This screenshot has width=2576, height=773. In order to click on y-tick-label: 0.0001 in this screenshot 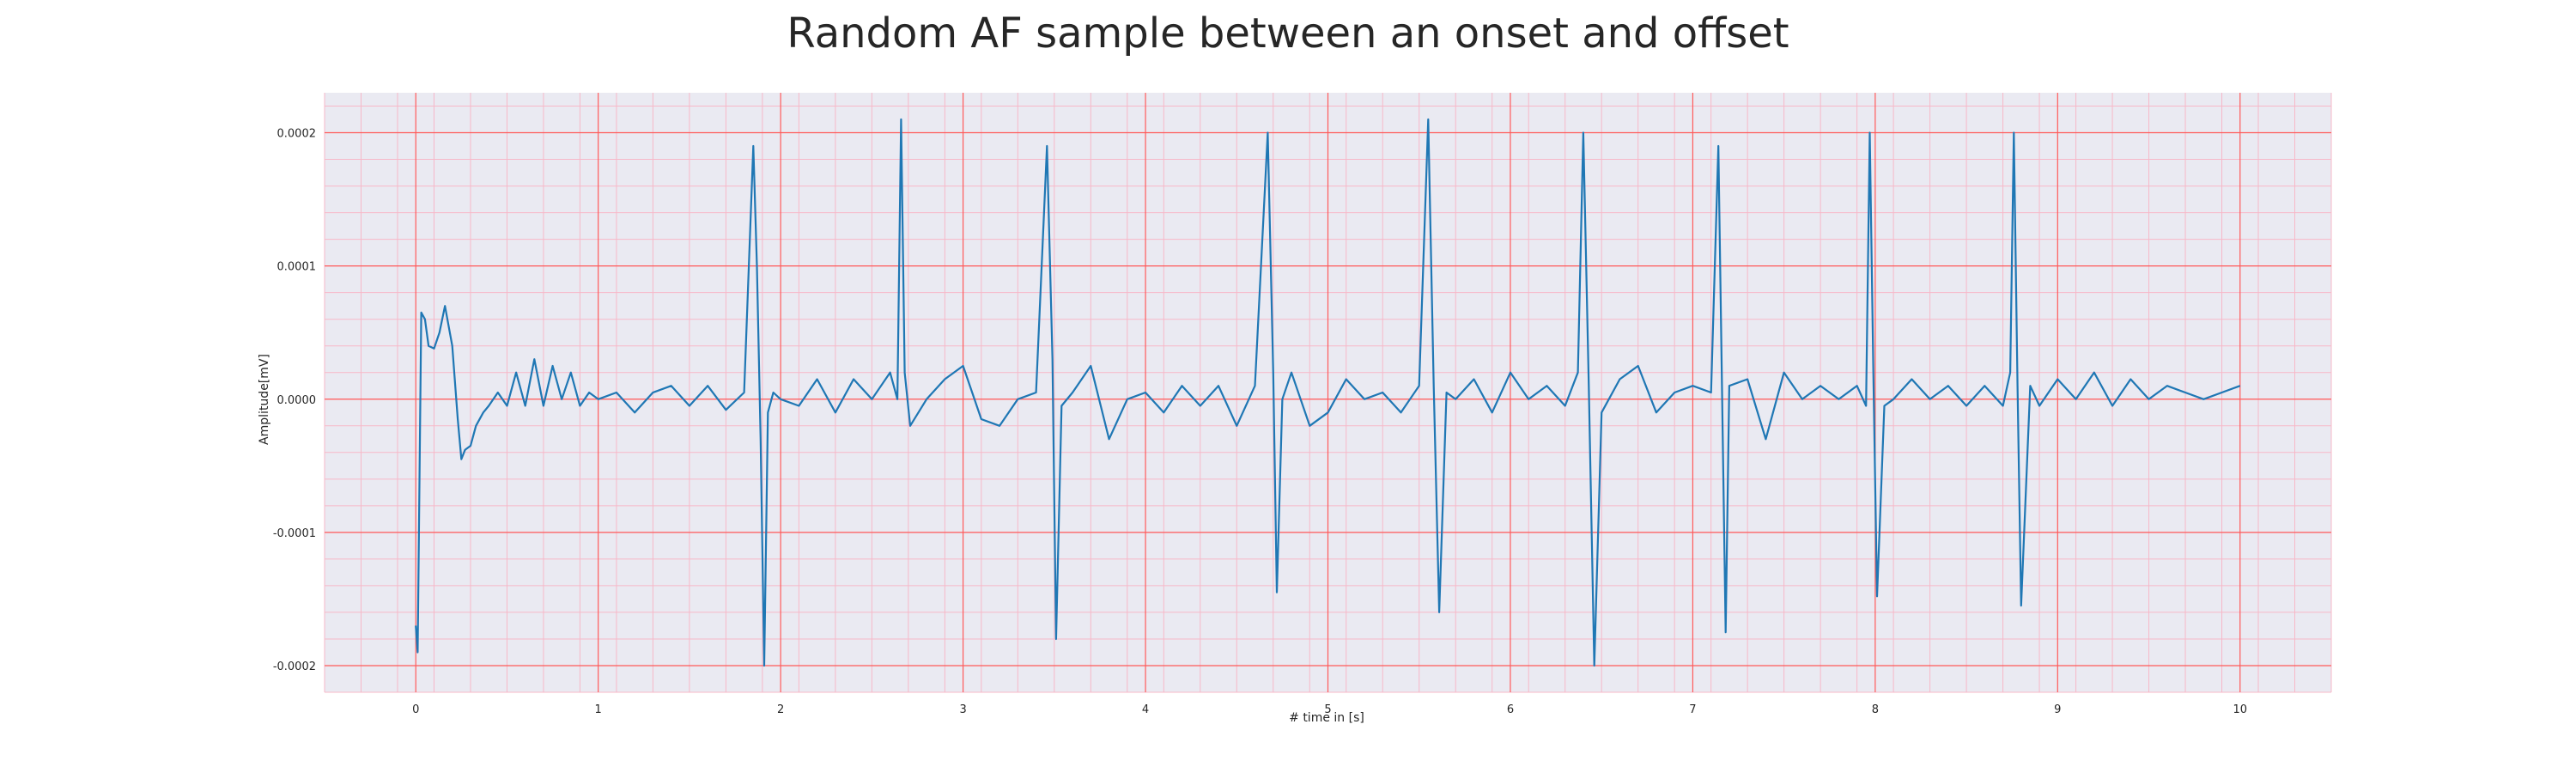, I will do `click(297, 267)`.